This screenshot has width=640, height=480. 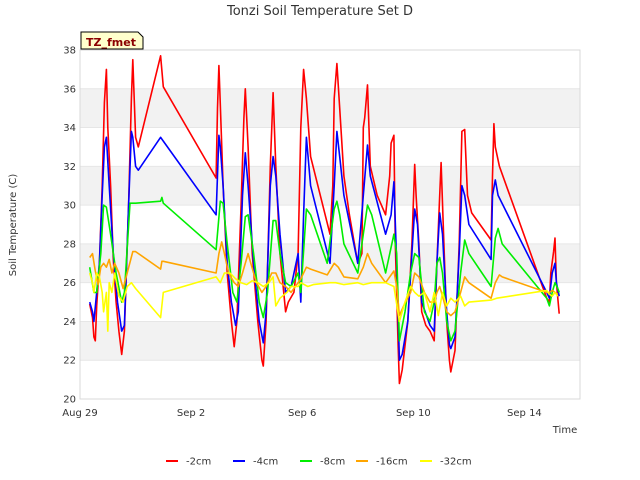 I want to click on series-line-16cm, so click(x=324, y=279).